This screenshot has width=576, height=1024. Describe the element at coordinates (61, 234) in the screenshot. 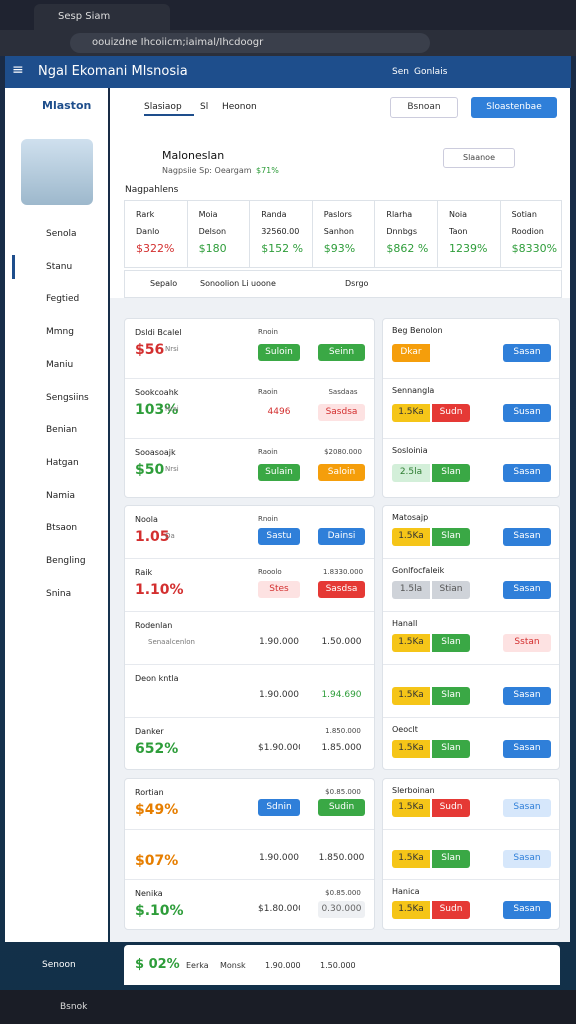

I see `sidebar-item: Senola` at that location.